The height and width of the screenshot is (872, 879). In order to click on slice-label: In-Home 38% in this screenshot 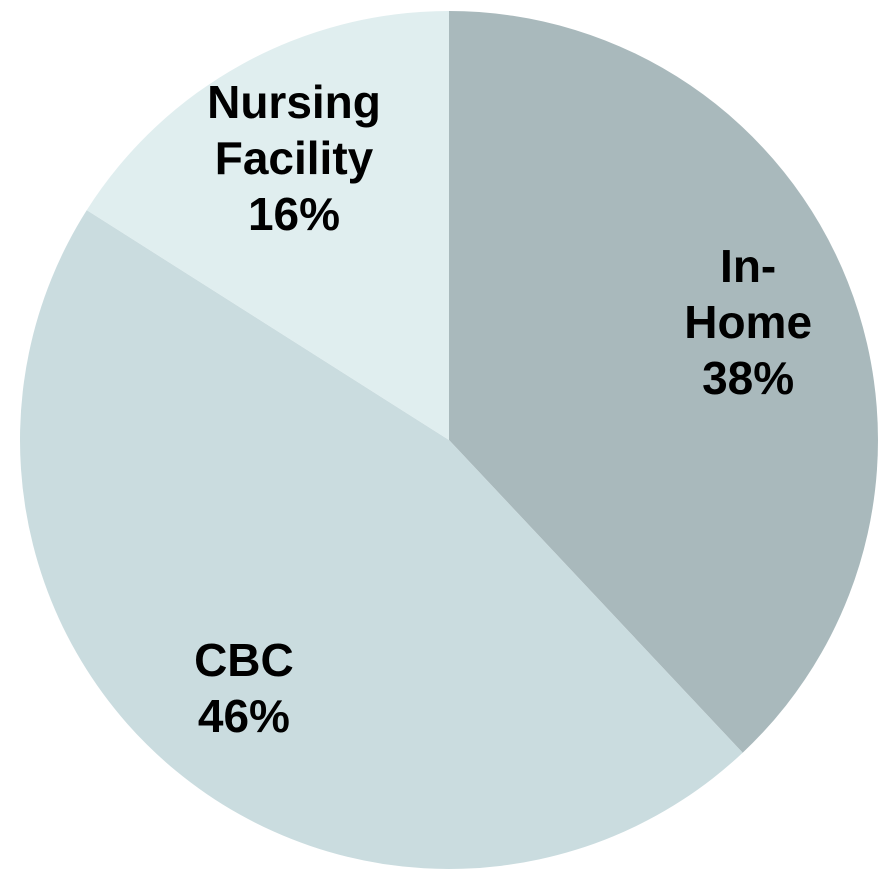, I will do `click(748, 321)`.